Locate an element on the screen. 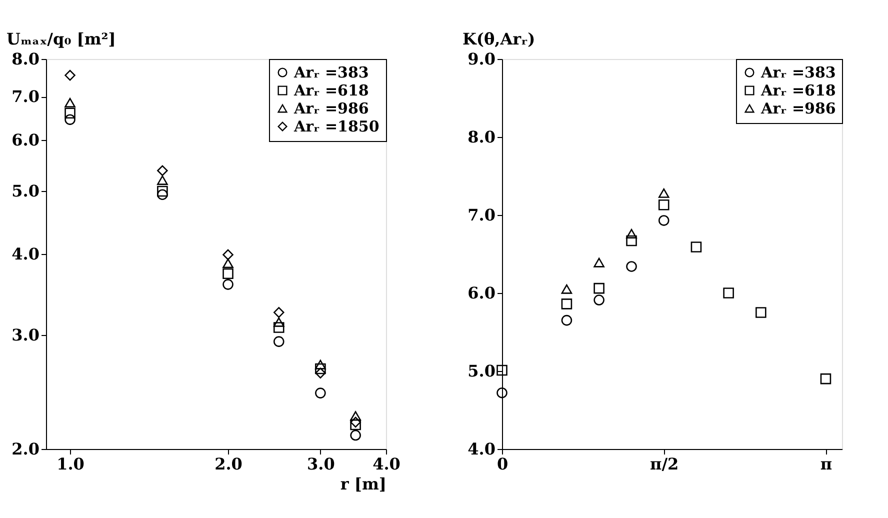  legend-label: Arᵣ =1850 is located at coordinates (336, 127).